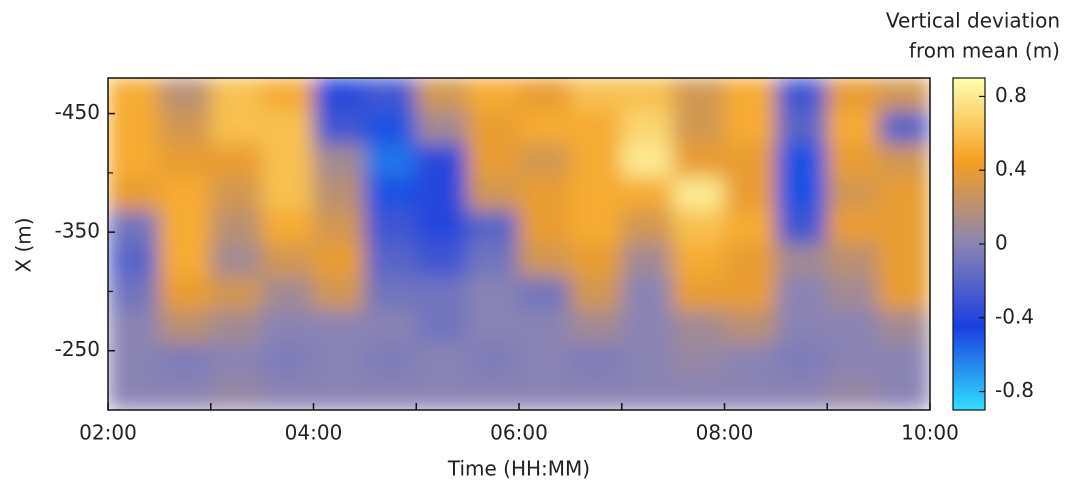 The height and width of the screenshot is (483, 1067). What do you see at coordinates (77, 112) in the screenshot?
I see `y-tick-label: -450` at bounding box center [77, 112].